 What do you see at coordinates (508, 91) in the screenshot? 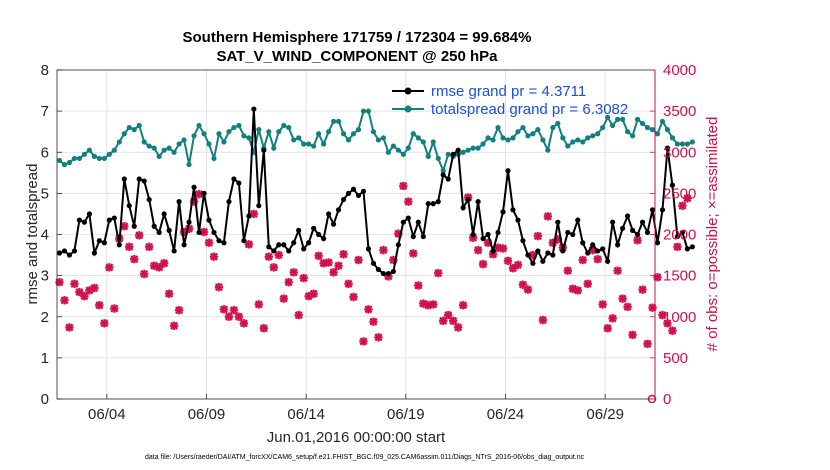
I see `legend-rmse-label: rmse grand pr = 4.3711` at bounding box center [508, 91].